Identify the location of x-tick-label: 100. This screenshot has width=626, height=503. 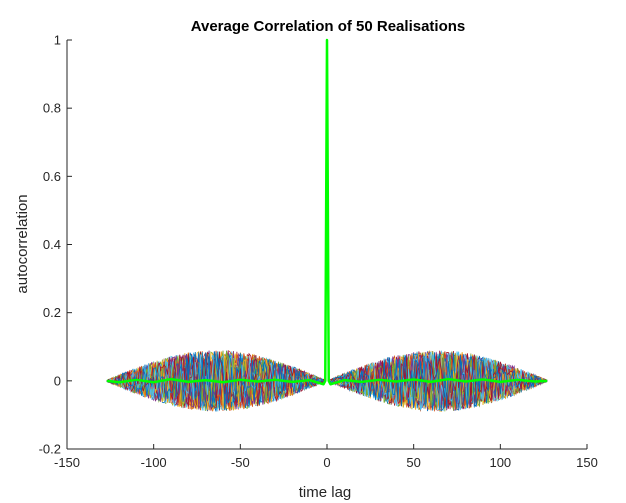
(500, 462).